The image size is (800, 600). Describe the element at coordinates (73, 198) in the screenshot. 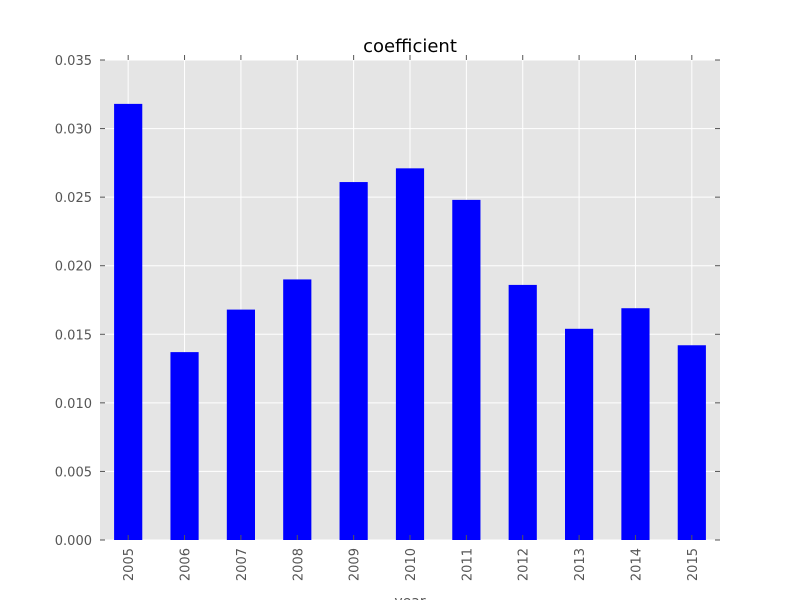

I see `y-tick-label: 0.025` at that location.